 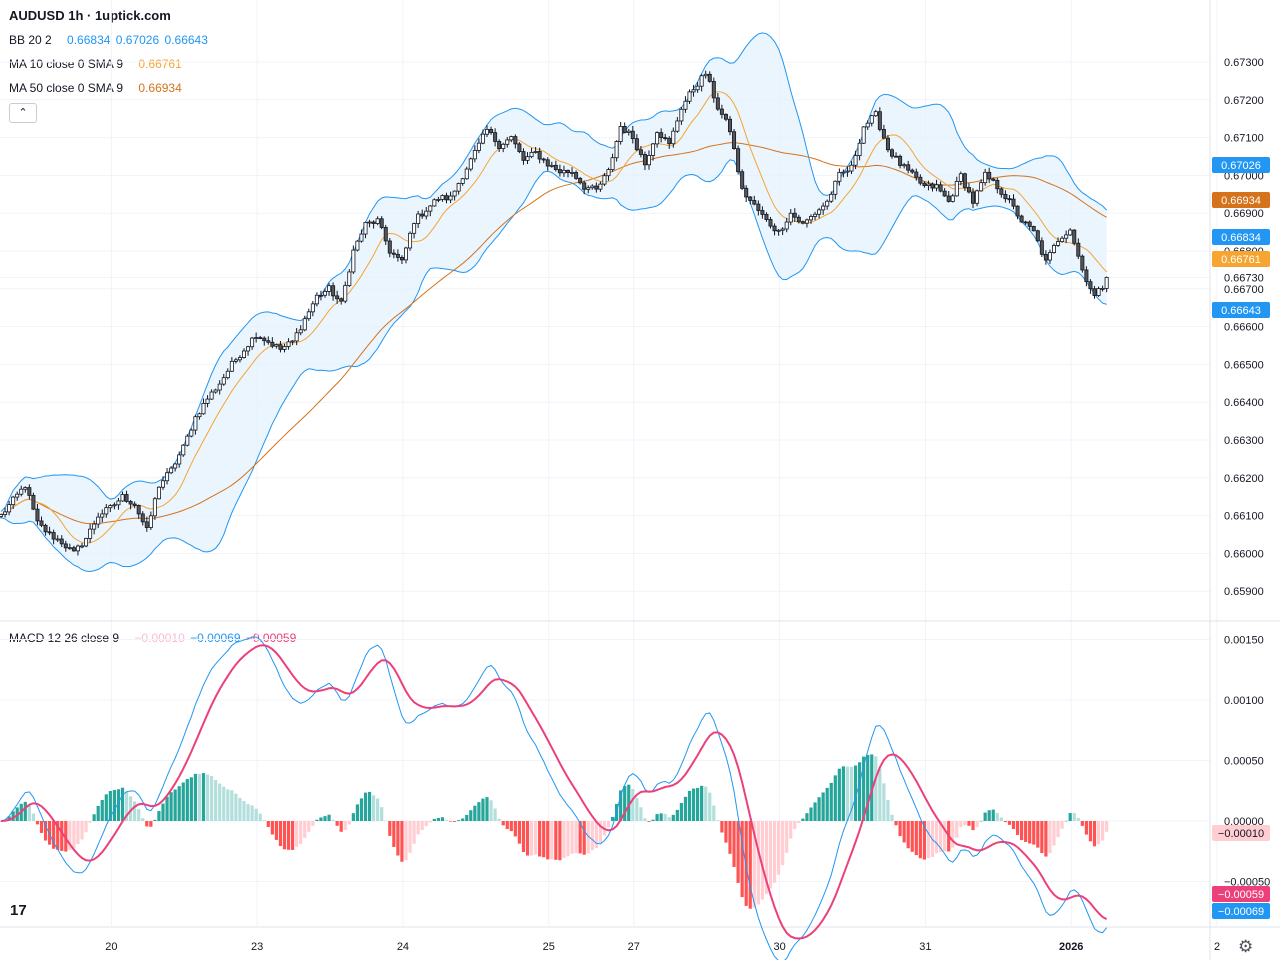 What do you see at coordinates (1246, 946) in the screenshot?
I see `gear-icon: ⚙` at bounding box center [1246, 946].